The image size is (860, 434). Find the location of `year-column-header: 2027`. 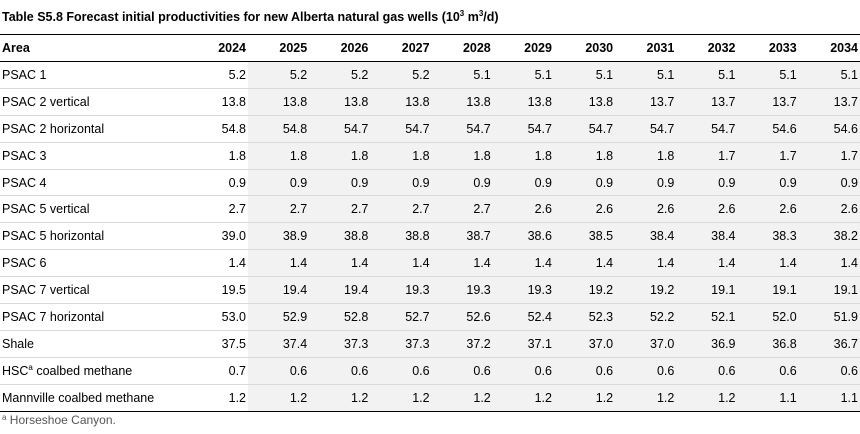

year-column-header: 2027 is located at coordinates (401, 48).